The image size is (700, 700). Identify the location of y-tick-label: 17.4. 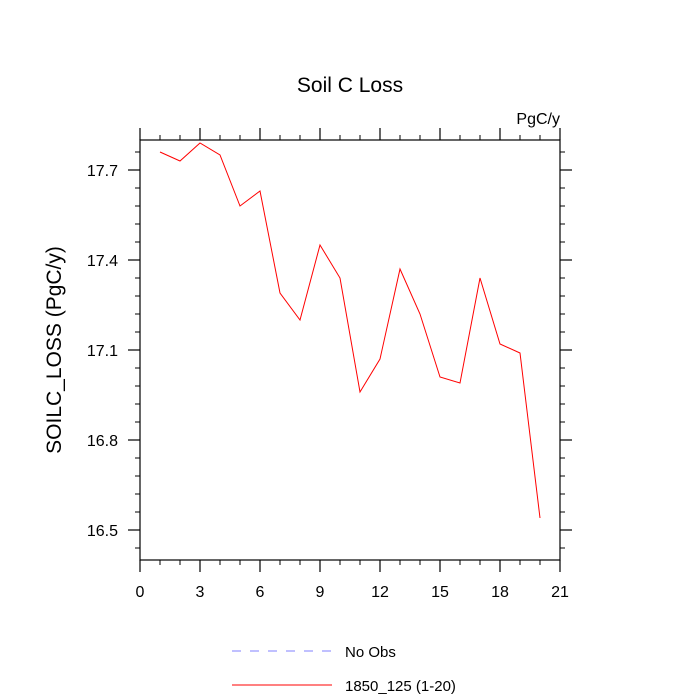
(102, 261).